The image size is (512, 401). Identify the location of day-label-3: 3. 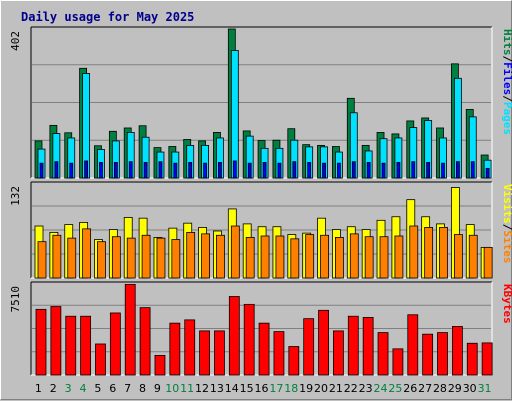
(68, 388).